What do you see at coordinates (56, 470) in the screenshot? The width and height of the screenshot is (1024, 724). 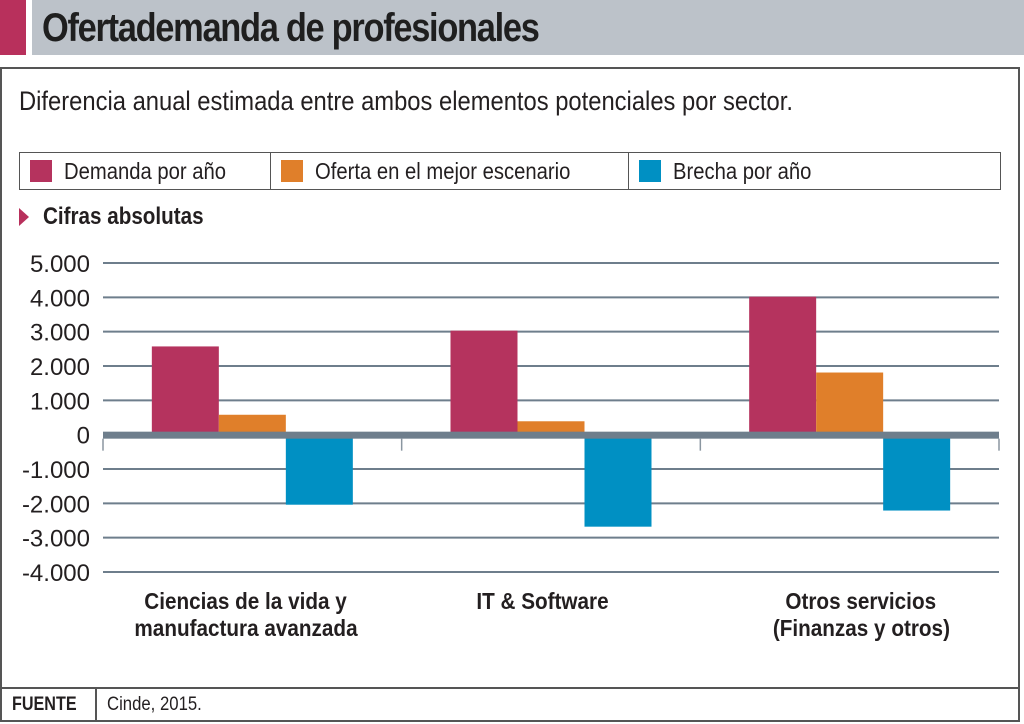 I see `y-tick-label: -1.000` at bounding box center [56, 470].